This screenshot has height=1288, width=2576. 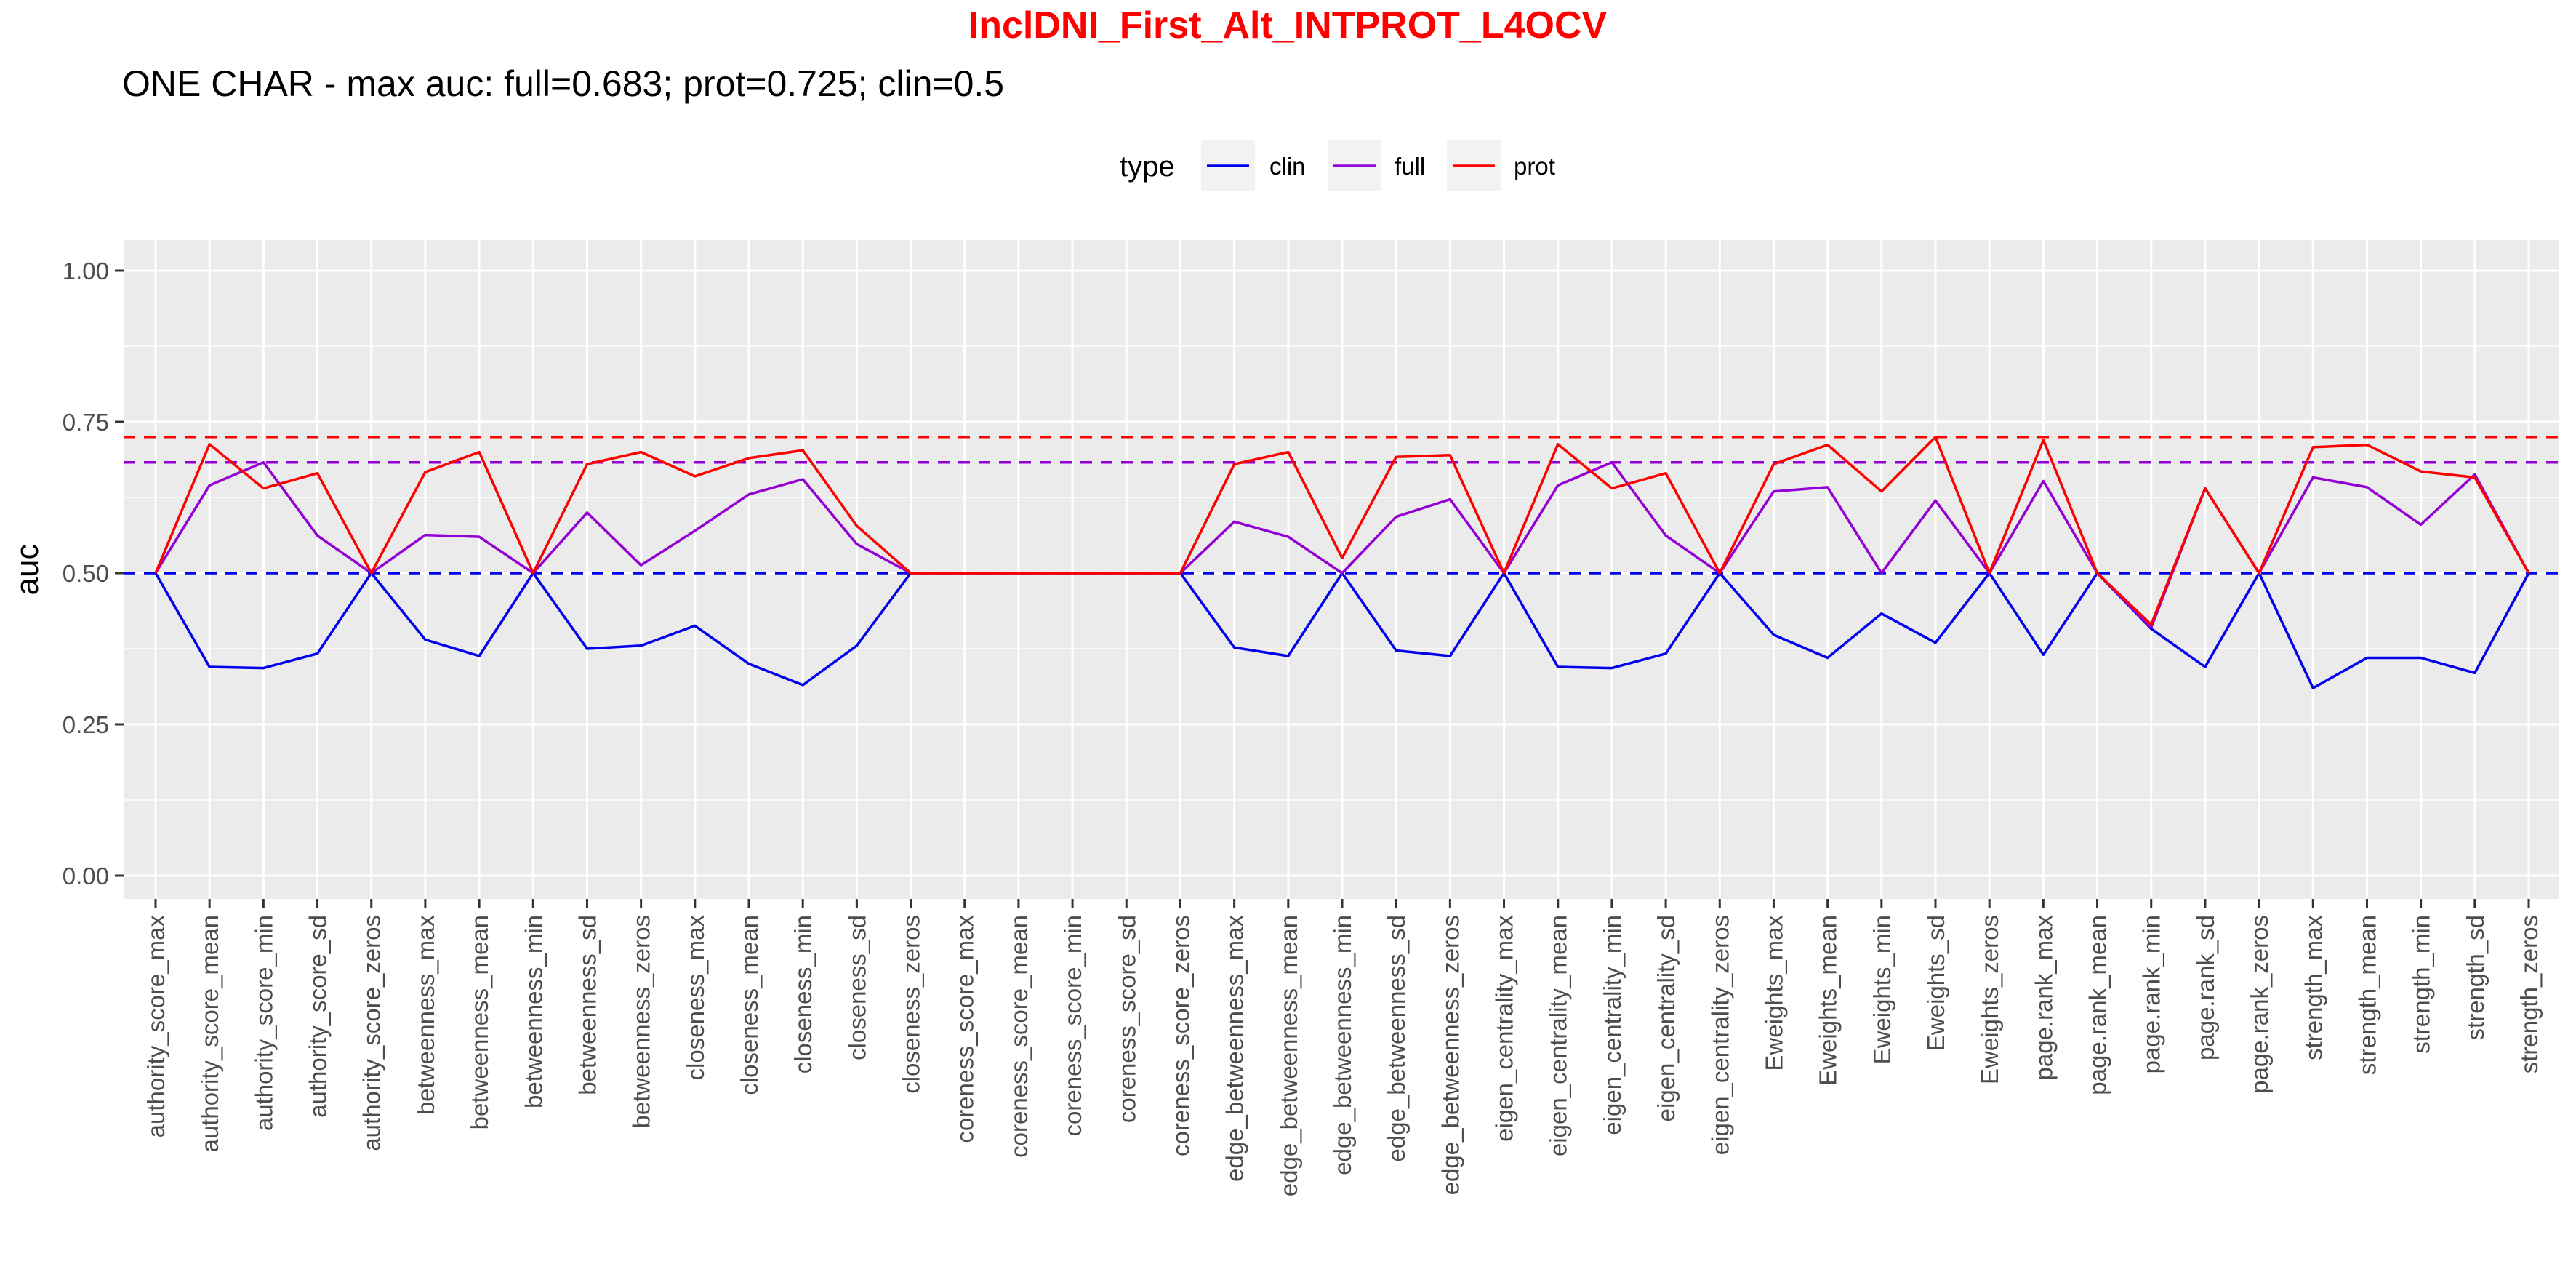 I want to click on series-line-prot, so click(x=1342, y=531).